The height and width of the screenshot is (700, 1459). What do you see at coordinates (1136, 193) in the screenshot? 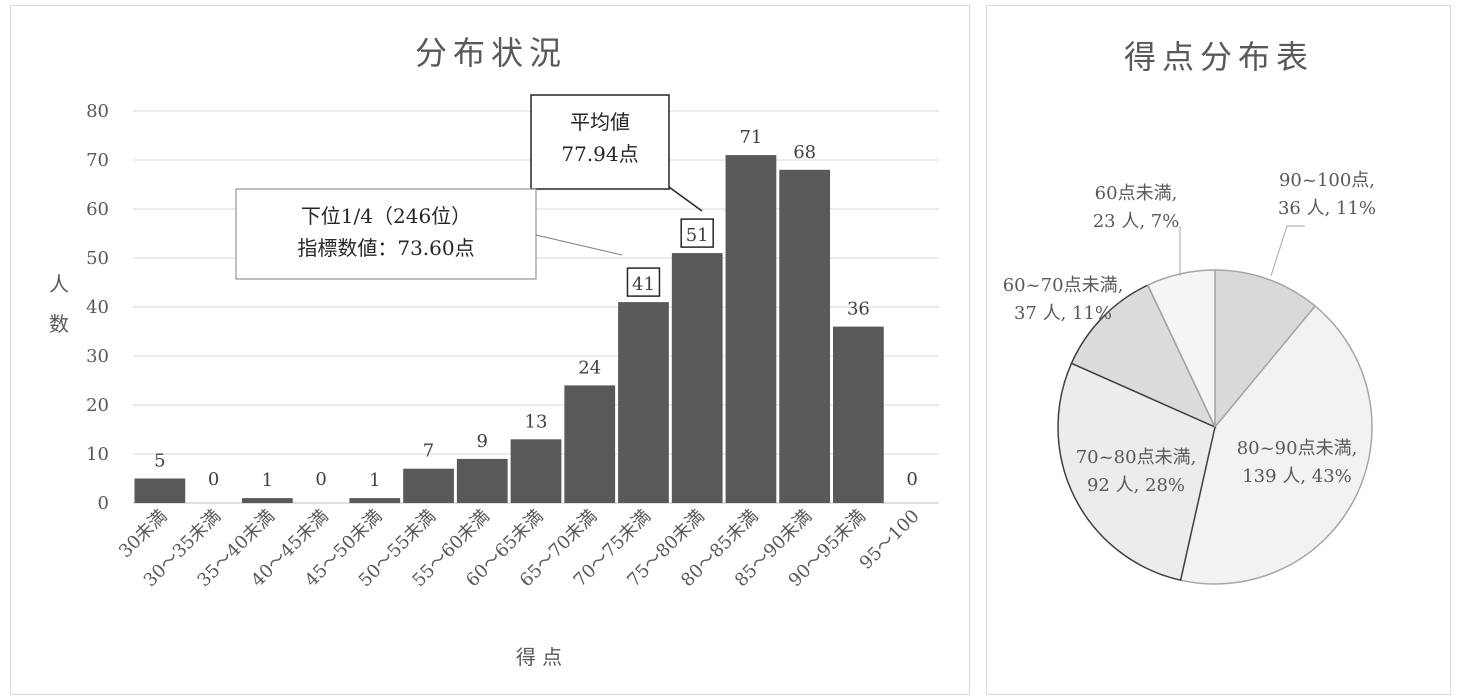
I see `pie-label-line1: 60点未満,` at bounding box center [1136, 193].